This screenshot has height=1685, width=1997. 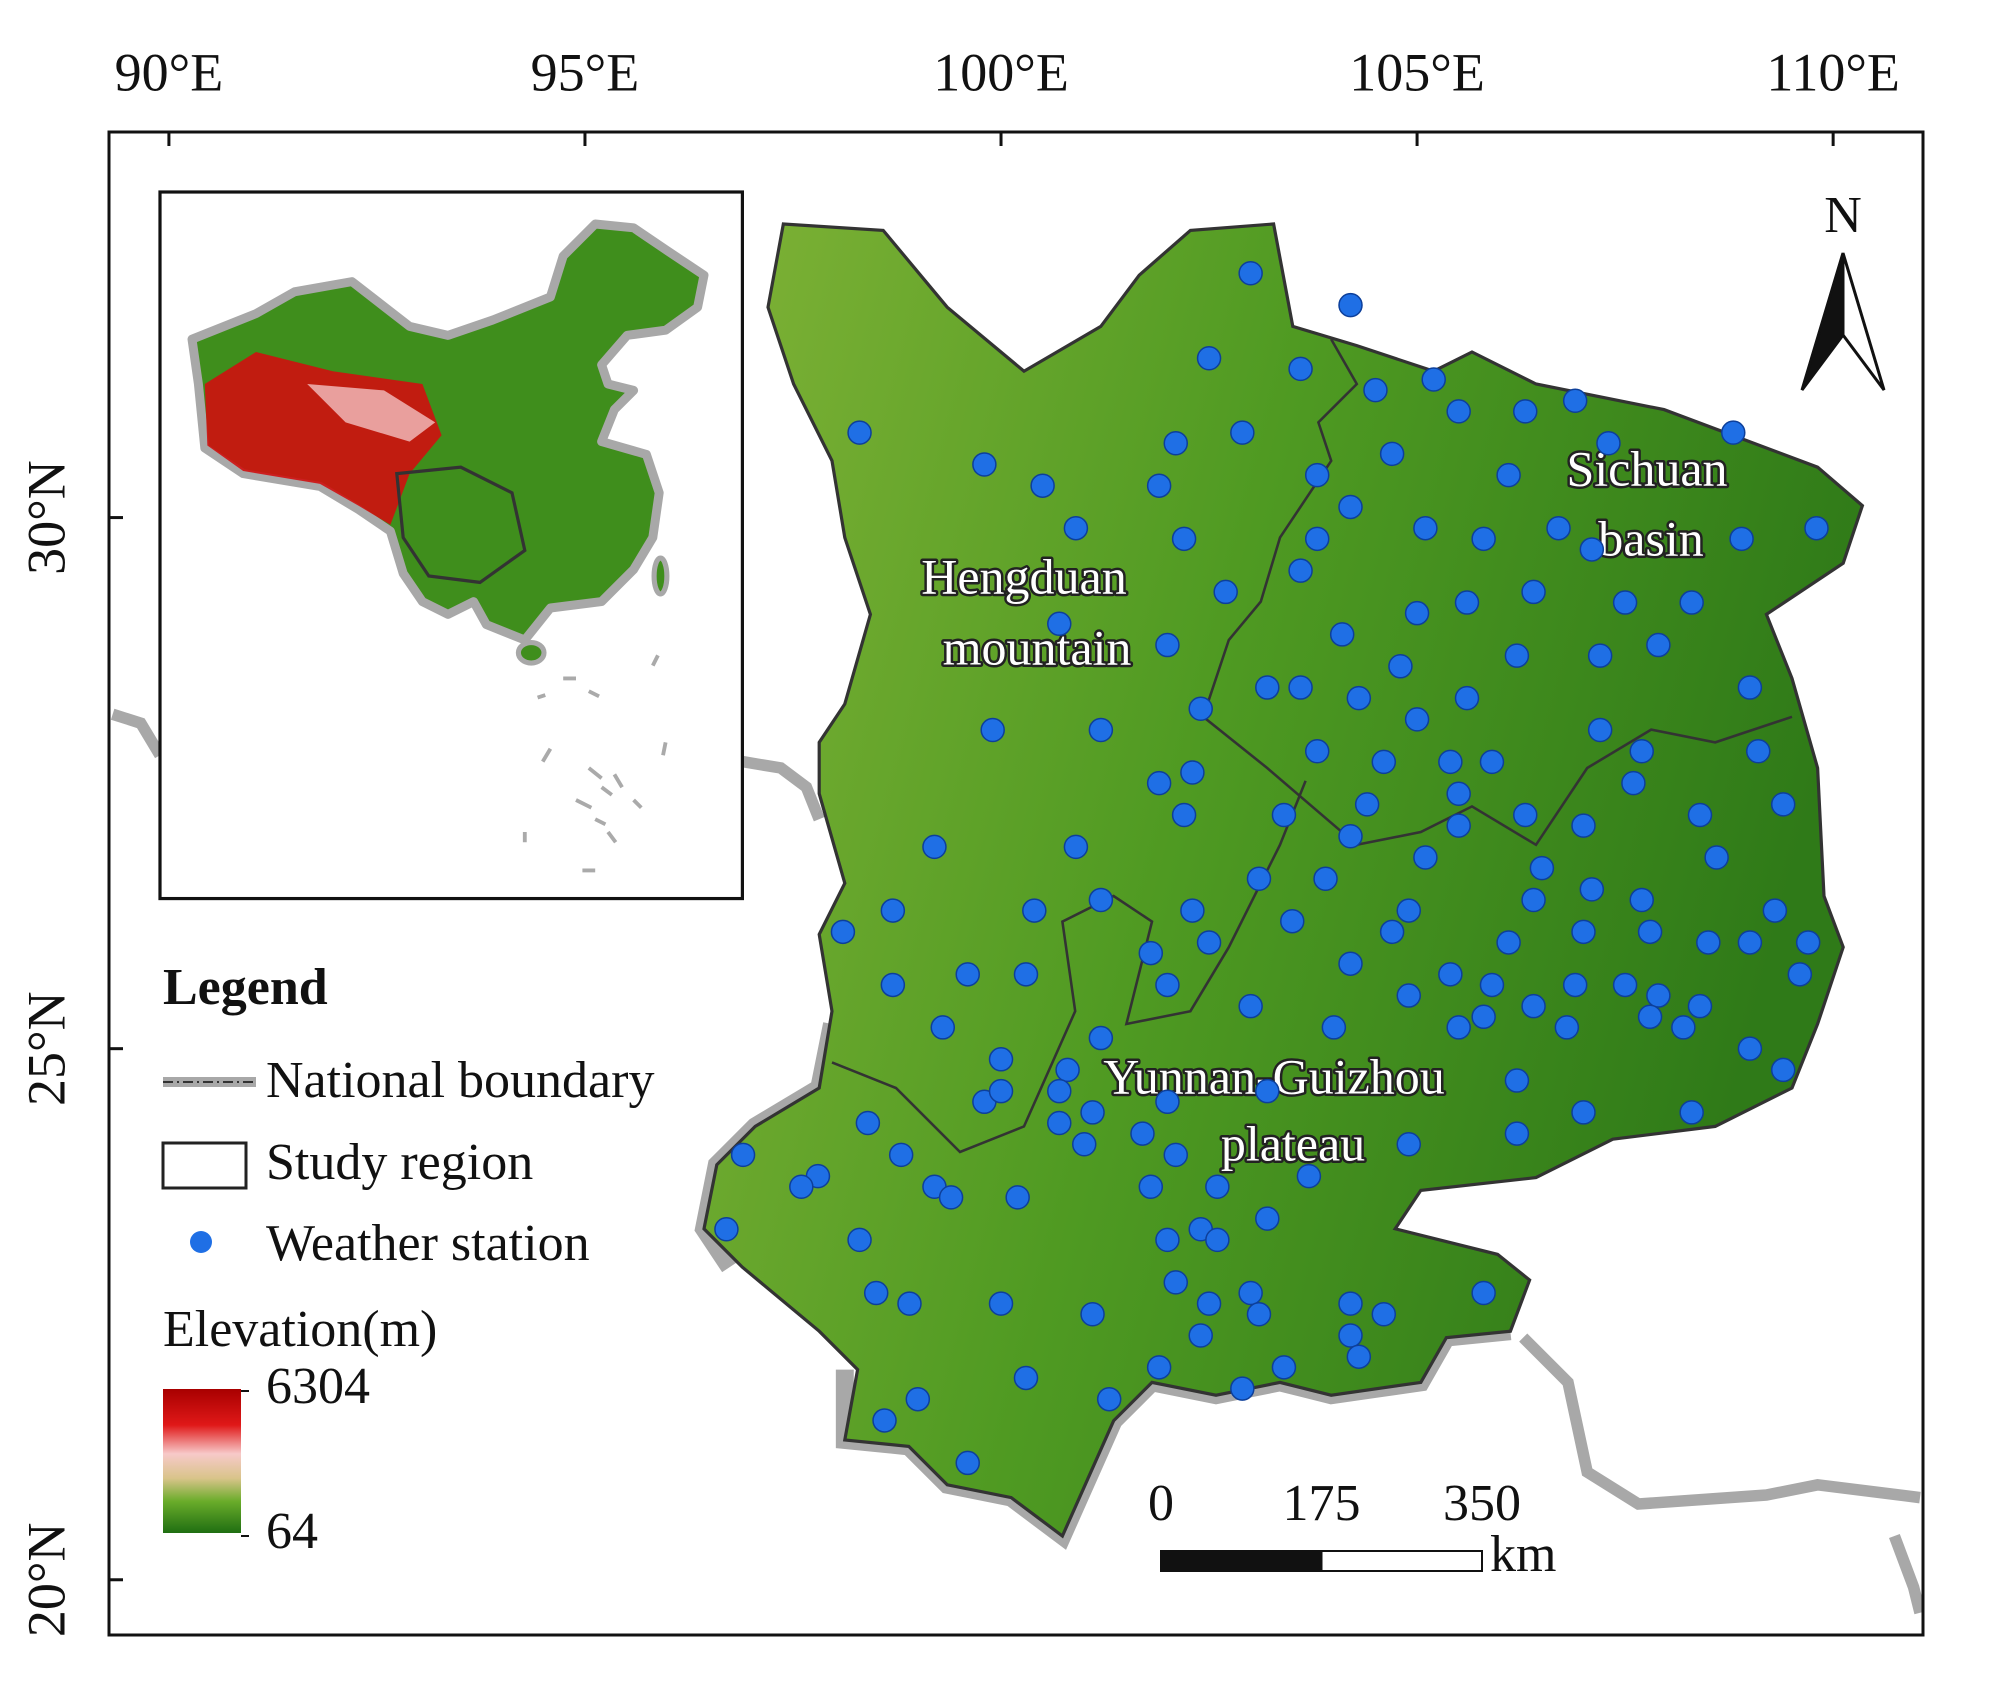 What do you see at coordinates (292, 1531) in the screenshot?
I see `colorbar-label: 64` at bounding box center [292, 1531].